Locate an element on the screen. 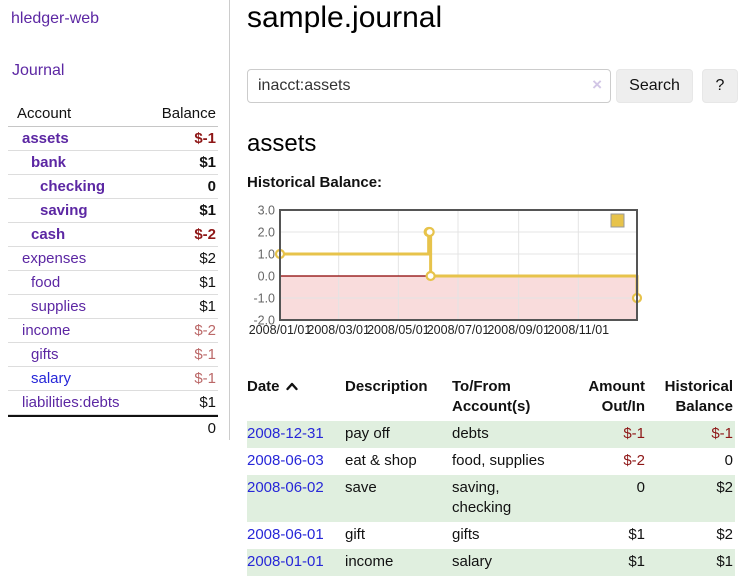 The image size is (742, 582). transaction-date-link: 2008-12-31 is located at coordinates (285, 433).